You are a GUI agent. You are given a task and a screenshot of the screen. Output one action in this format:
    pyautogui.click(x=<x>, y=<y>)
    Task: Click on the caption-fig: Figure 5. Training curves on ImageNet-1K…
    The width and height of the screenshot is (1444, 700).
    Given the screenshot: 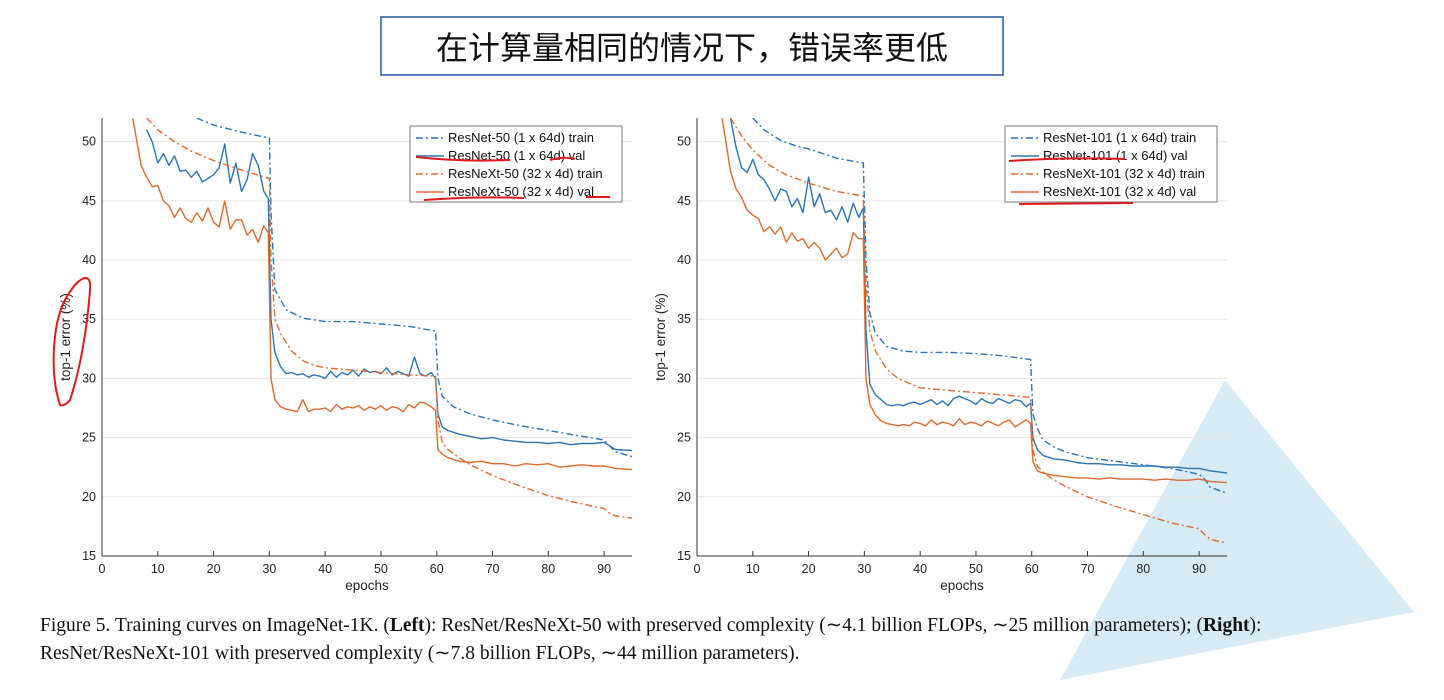 What is the action you would take?
    pyautogui.click(x=215, y=625)
    